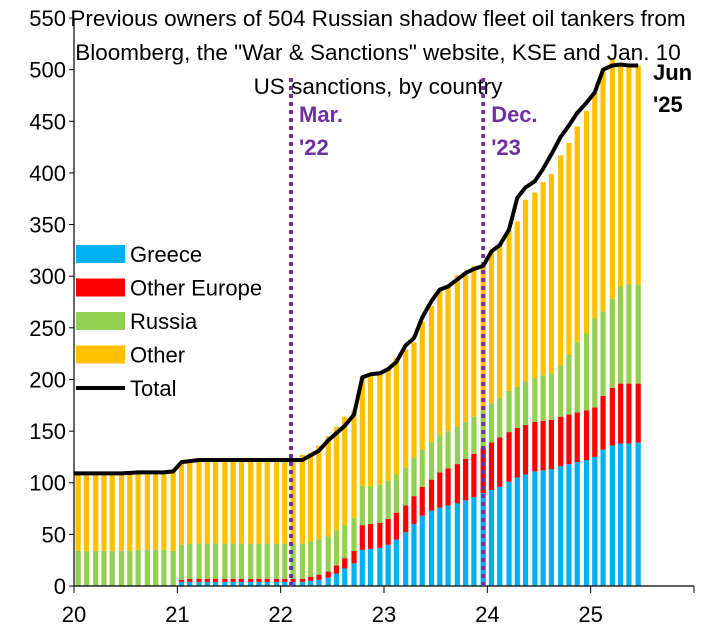 Image resolution: width=705 pixels, height=637 pixels. I want to click on x-tick-label: 22, so click(280, 614).